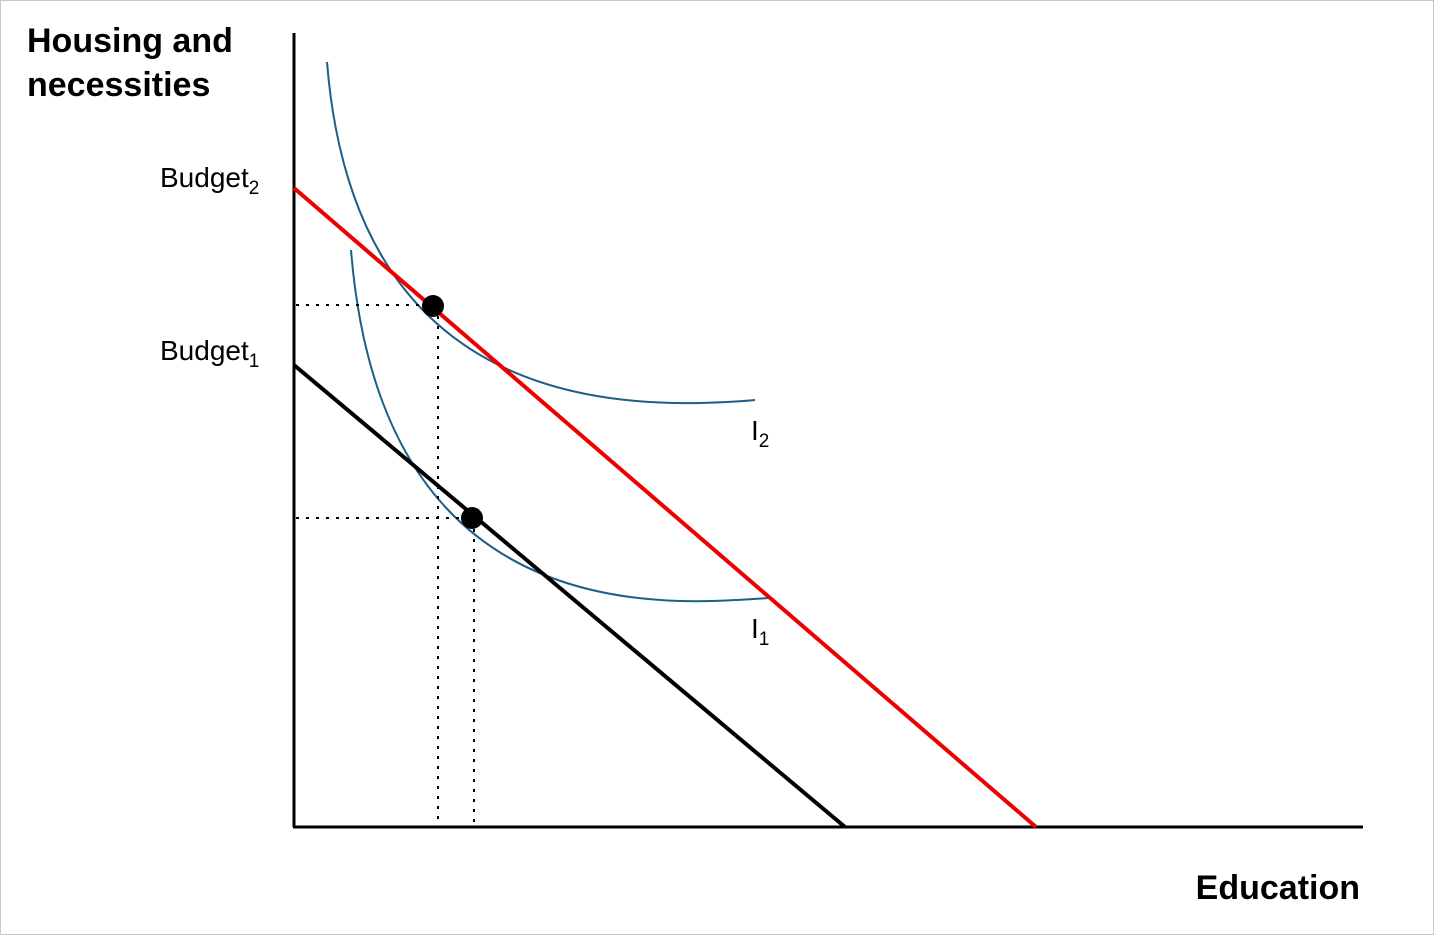  I want to click on y-axis-label: Housing and necessities, so click(130, 63).